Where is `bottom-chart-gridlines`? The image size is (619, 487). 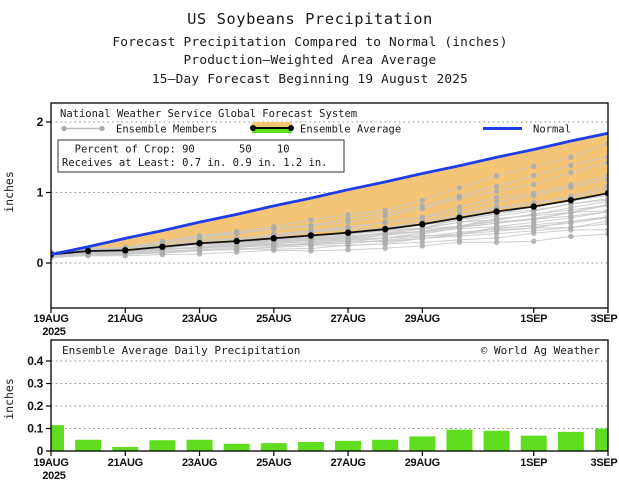 bottom-chart-gridlines is located at coordinates (329, 394).